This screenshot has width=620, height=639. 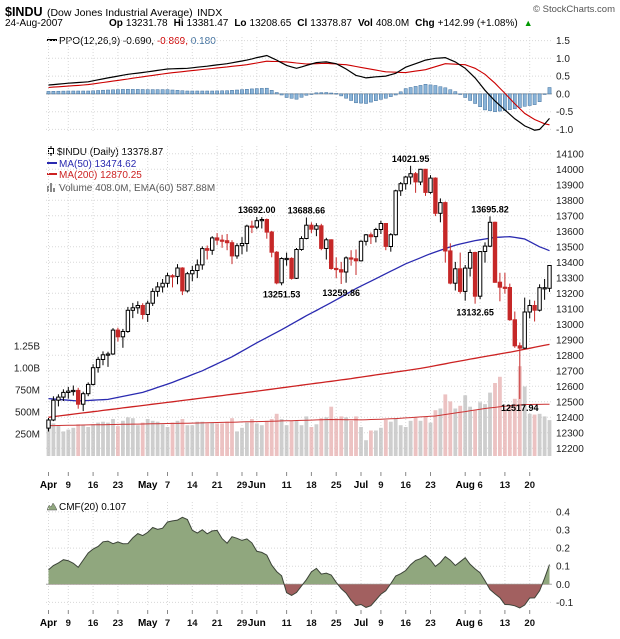 I want to click on svg-text: 12900, so click(x=570, y=340).